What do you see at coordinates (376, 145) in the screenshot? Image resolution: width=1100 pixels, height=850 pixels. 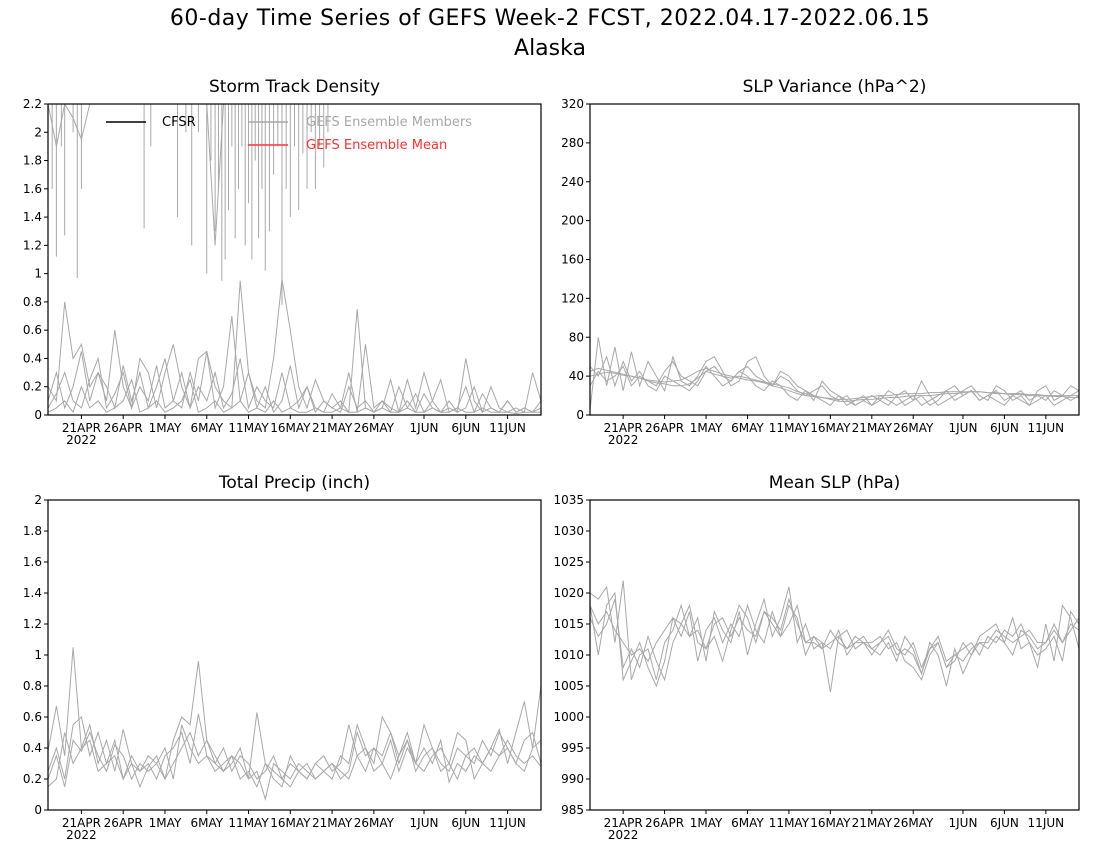 I see `legend-label: GEFS Ensemble Mean` at bounding box center [376, 145].